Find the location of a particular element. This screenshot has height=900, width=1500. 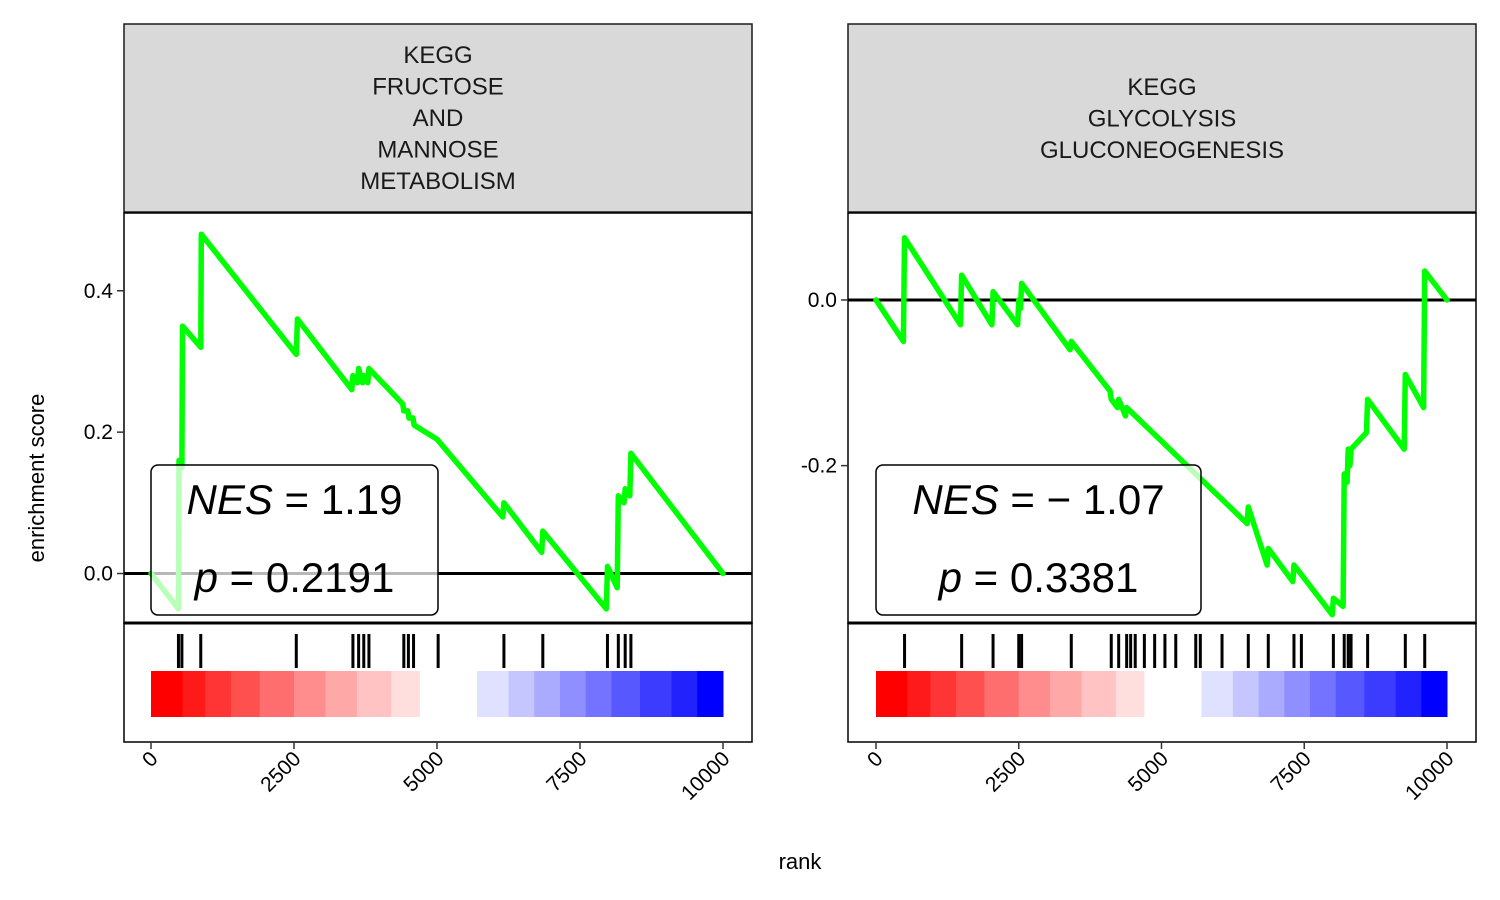

strip-title-line: GLYCOLYSIS is located at coordinates (1162, 119).